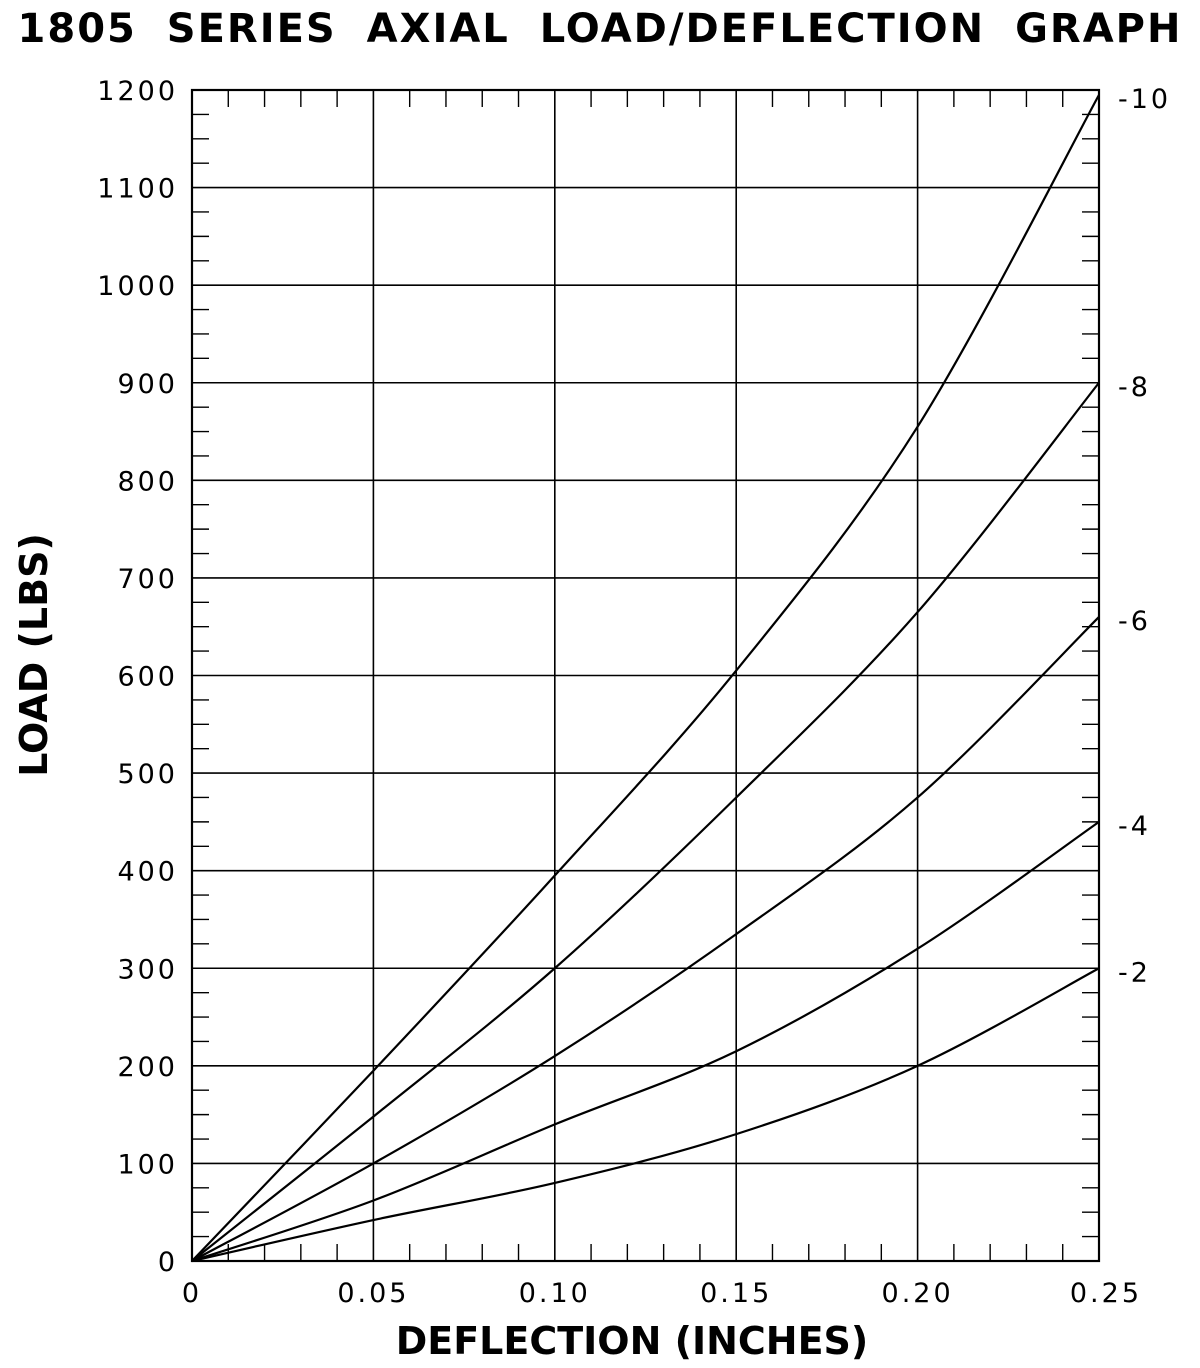 The width and height of the screenshot is (1200, 1368). I want to click on y-tick-label: 1000, so click(137, 286).